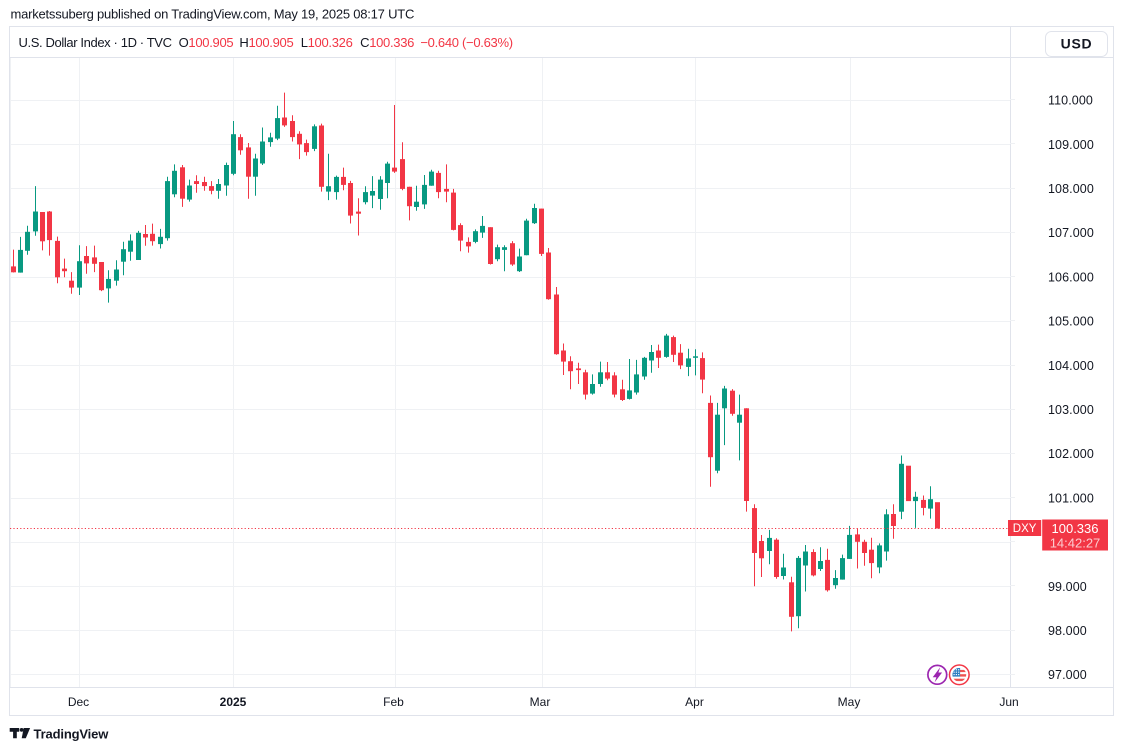 The width and height of the screenshot is (1123, 751). What do you see at coordinates (1071, 454) in the screenshot?
I see `svg-text: 102.000` at bounding box center [1071, 454].